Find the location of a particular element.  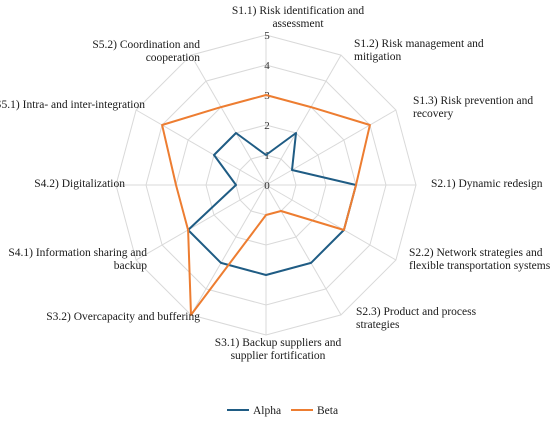

category-label-6: S2.3) Product and process strategies is located at coordinates (416, 318).